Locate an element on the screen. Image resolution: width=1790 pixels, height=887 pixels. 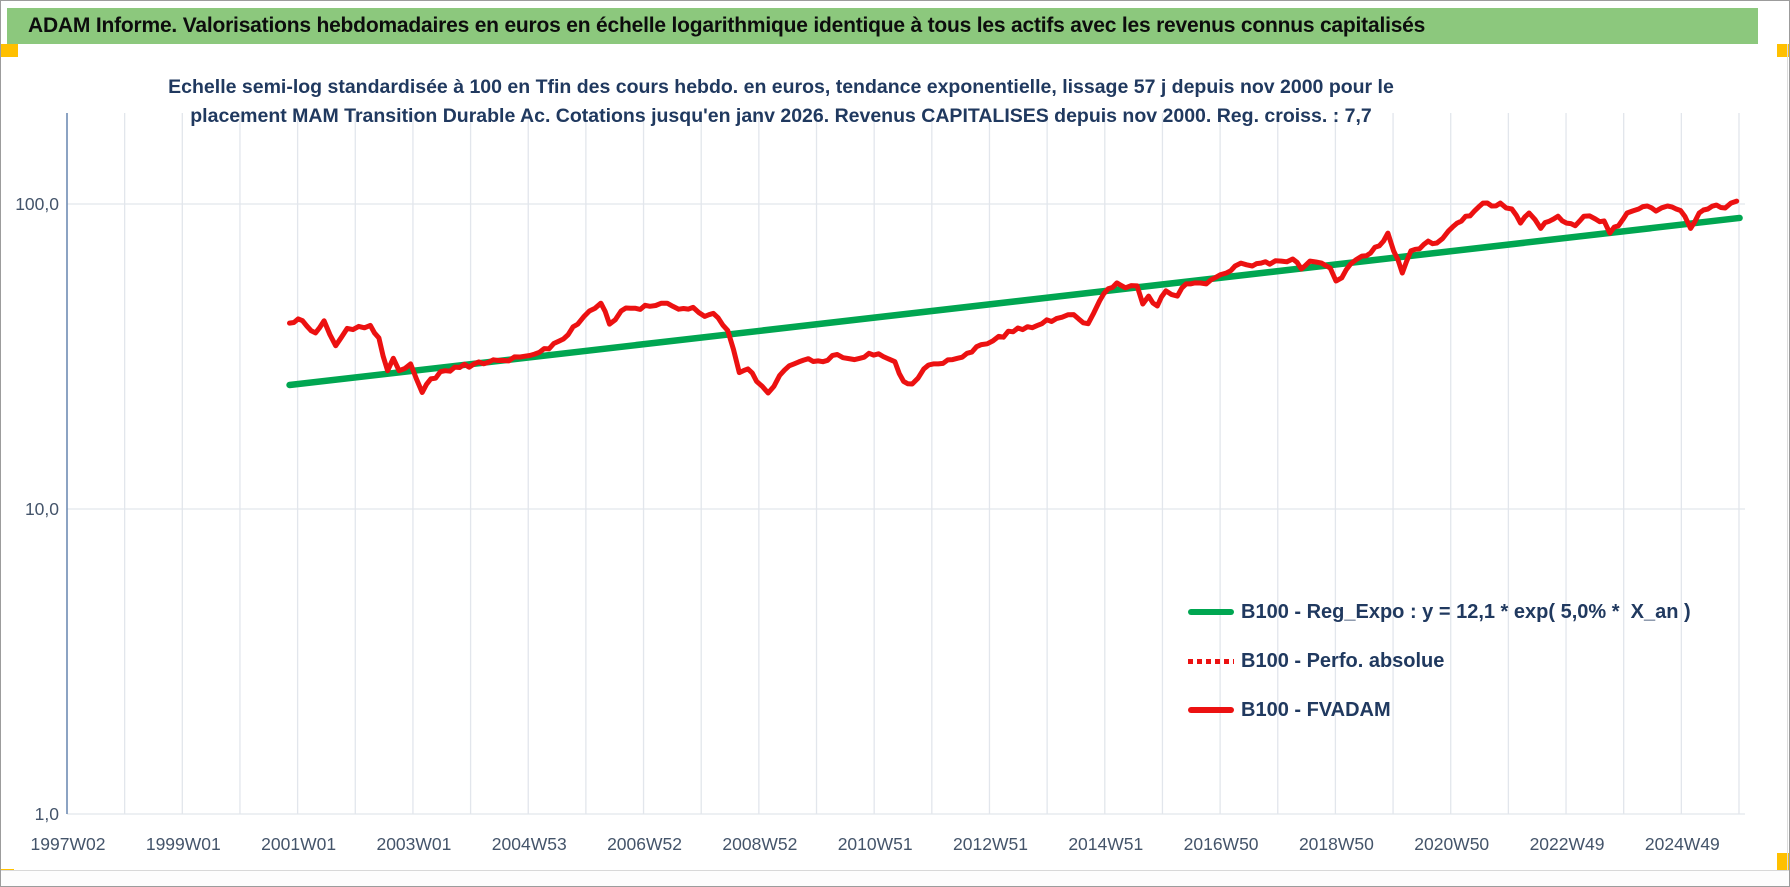
x-tick-label: 2001W01 is located at coordinates (298, 844).